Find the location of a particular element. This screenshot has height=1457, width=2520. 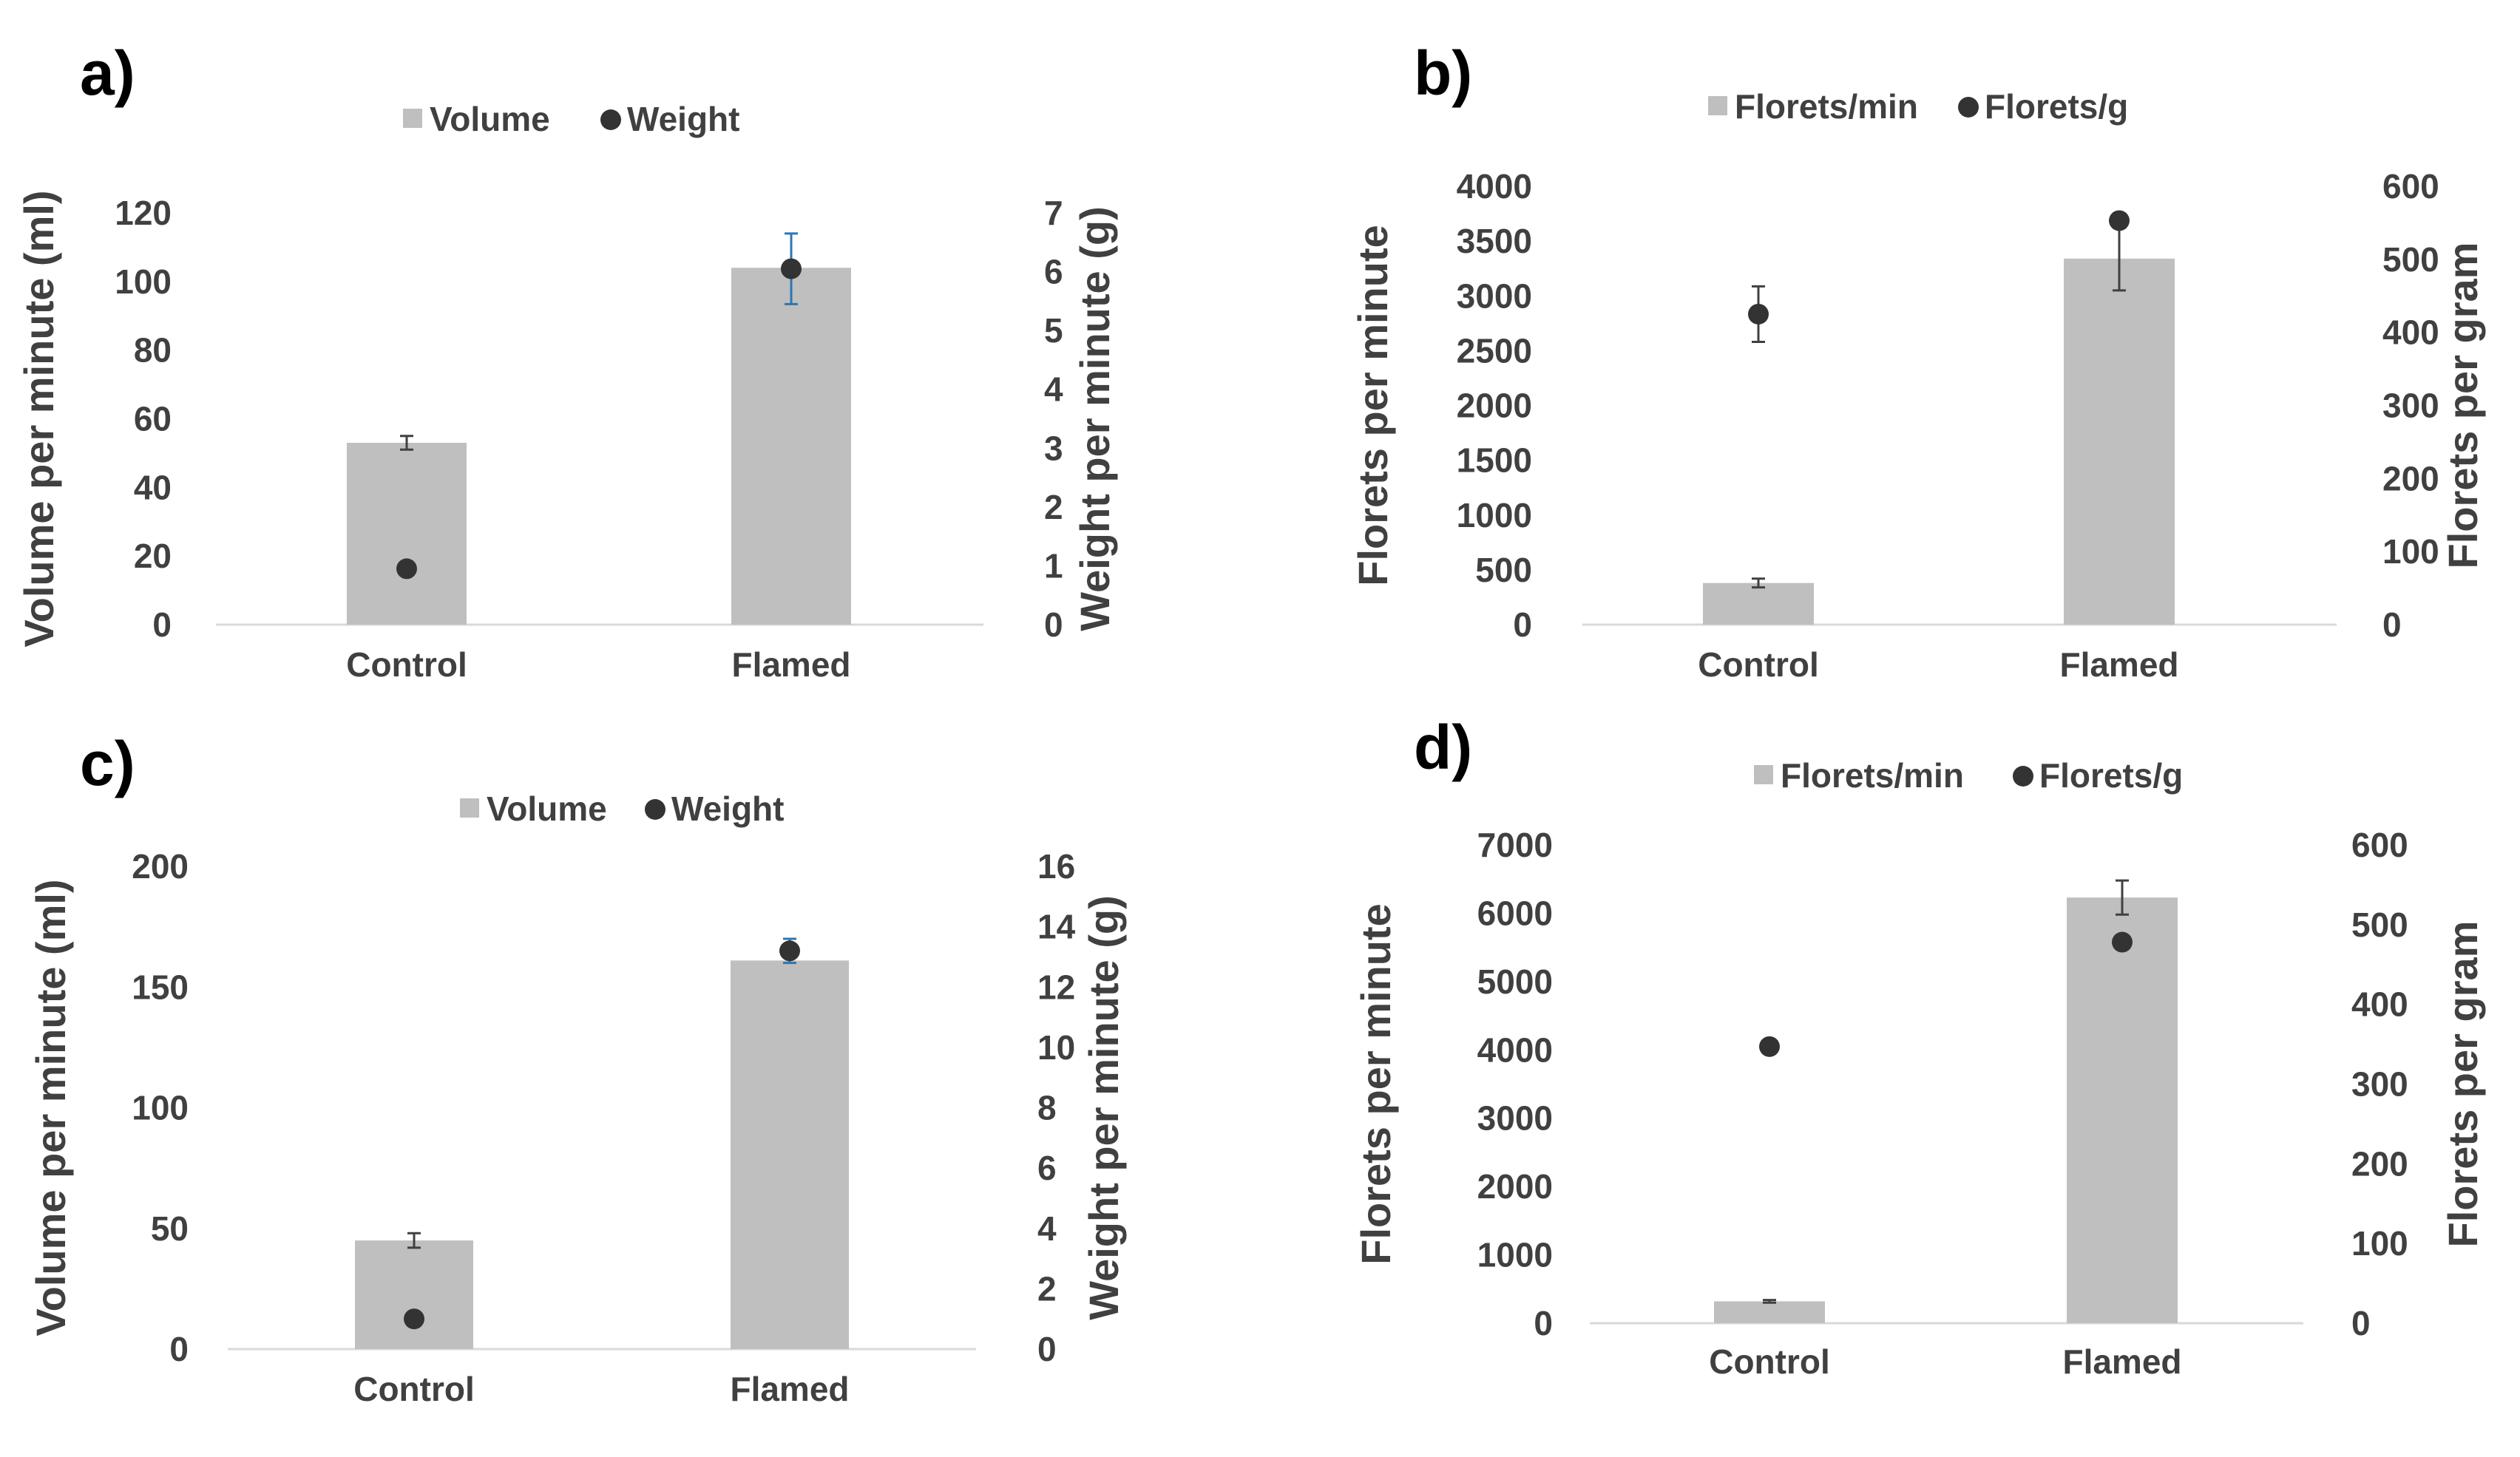

y-tick-label: 6000 is located at coordinates (1515, 913).